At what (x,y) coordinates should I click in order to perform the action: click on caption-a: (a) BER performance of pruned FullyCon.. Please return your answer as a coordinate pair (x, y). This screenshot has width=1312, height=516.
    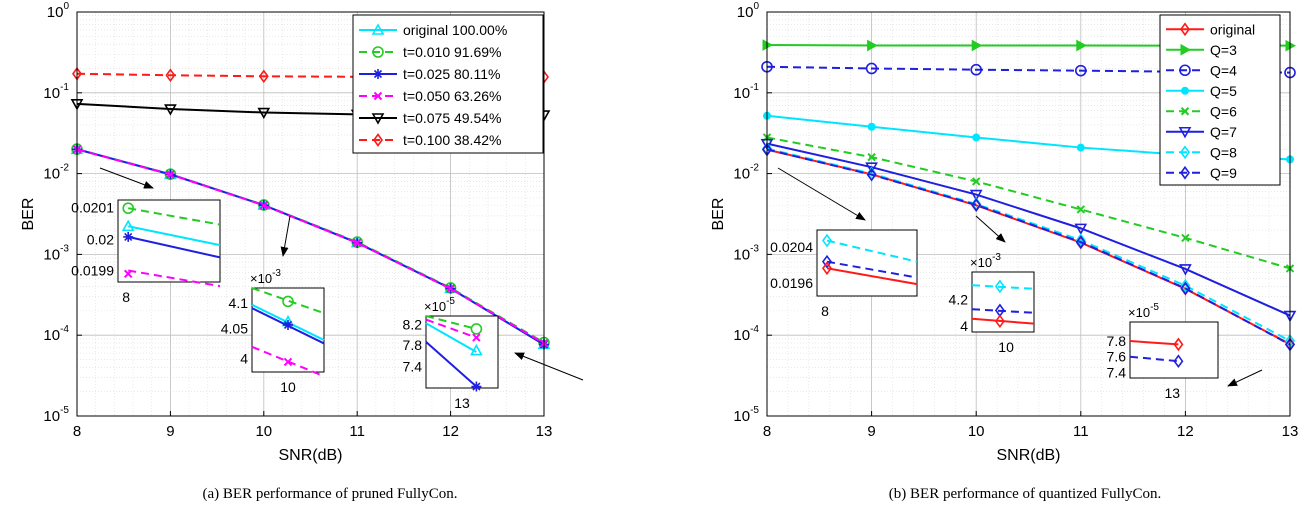
    Looking at the image, I should click on (330, 494).